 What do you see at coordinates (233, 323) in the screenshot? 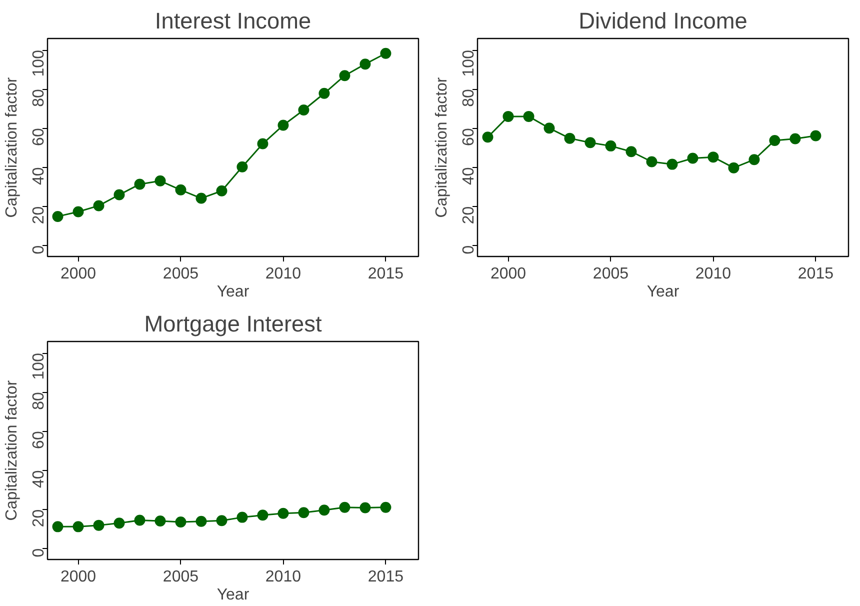
I see `chart-title: Mortgage Interest` at bounding box center [233, 323].